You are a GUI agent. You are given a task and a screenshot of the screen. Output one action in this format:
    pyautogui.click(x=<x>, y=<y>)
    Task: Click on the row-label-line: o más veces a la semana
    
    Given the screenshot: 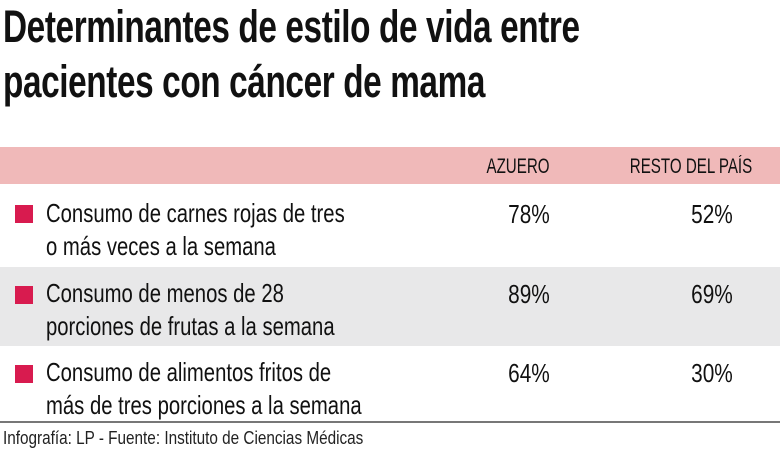 What is the action you would take?
    pyautogui.click(x=161, y=246)
    